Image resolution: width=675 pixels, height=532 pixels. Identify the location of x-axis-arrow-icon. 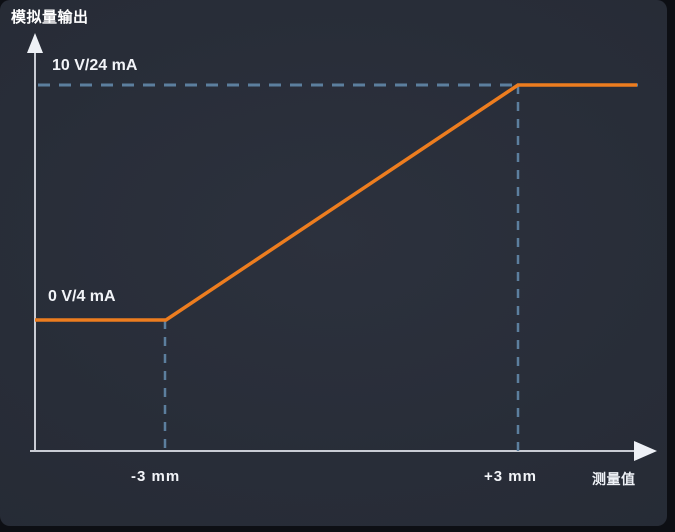
(645, 451).